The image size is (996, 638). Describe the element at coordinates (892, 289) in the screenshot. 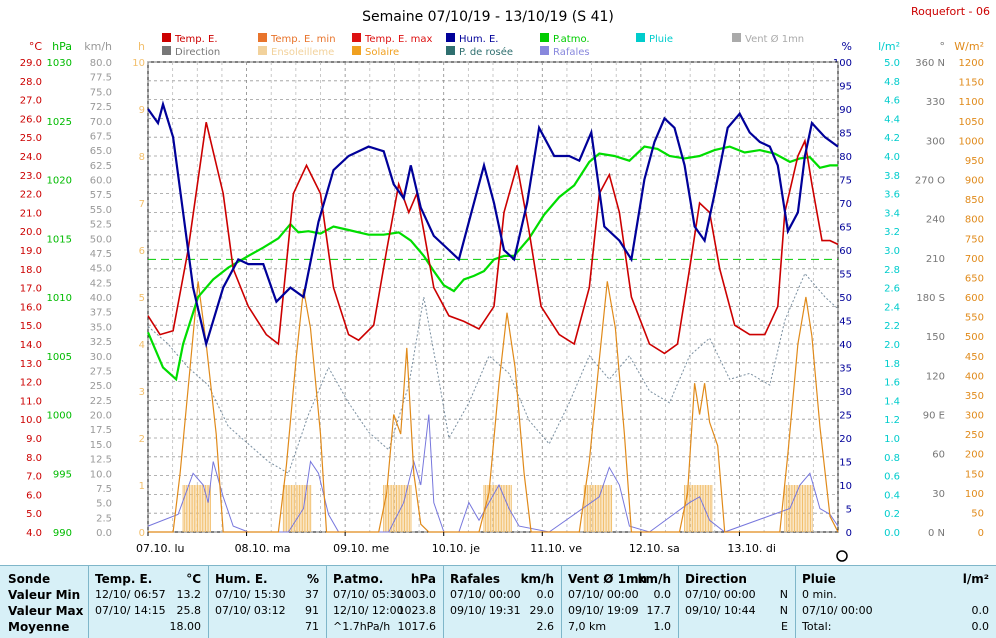

I see `axis-tick-rain: 2.6` at that location.